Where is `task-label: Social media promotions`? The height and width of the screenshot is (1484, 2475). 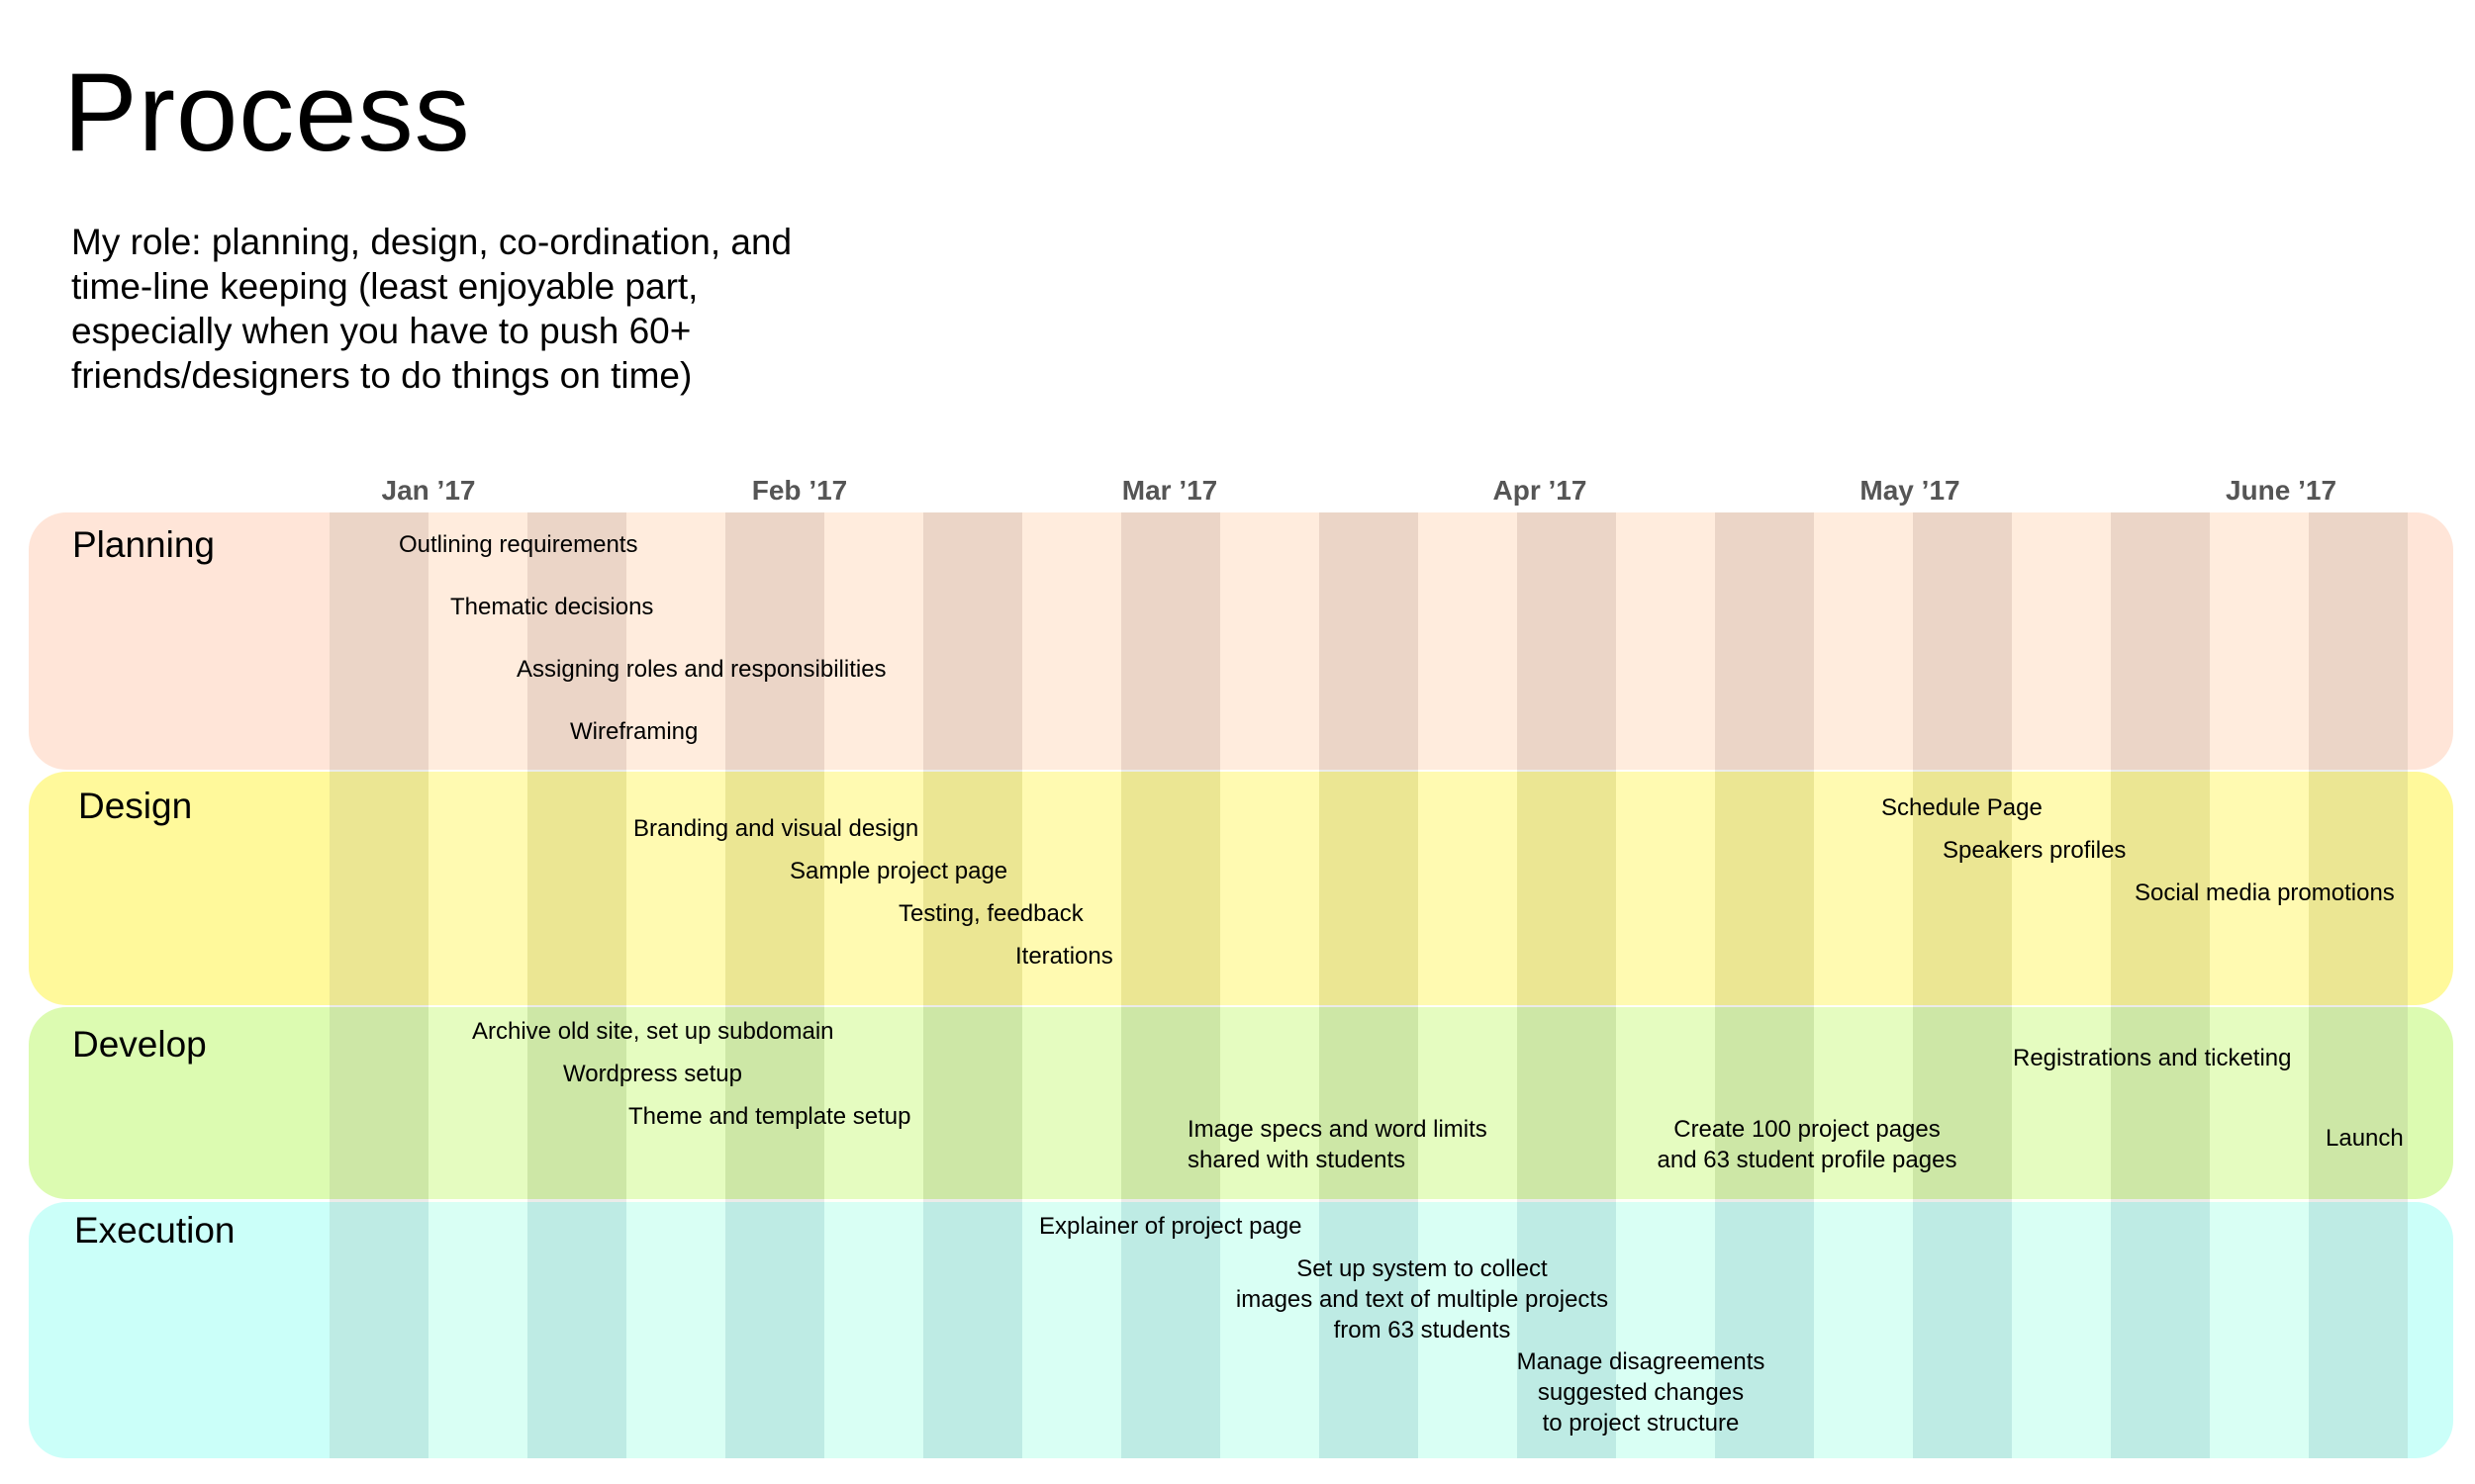 task-label: Social media promotions is located at coordinates (2265, 893).